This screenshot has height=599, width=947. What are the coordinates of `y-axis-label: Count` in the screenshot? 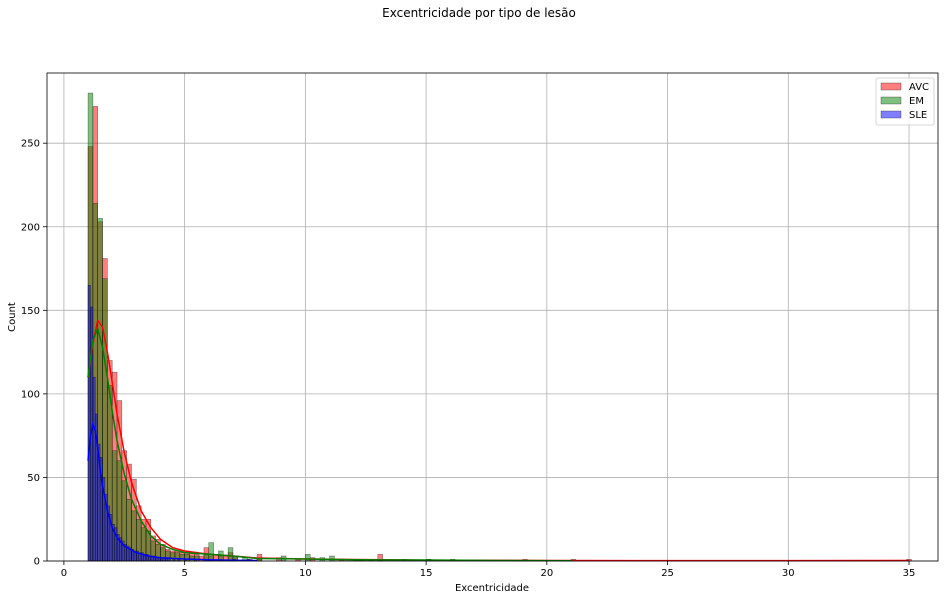 It's located at (12, 317).